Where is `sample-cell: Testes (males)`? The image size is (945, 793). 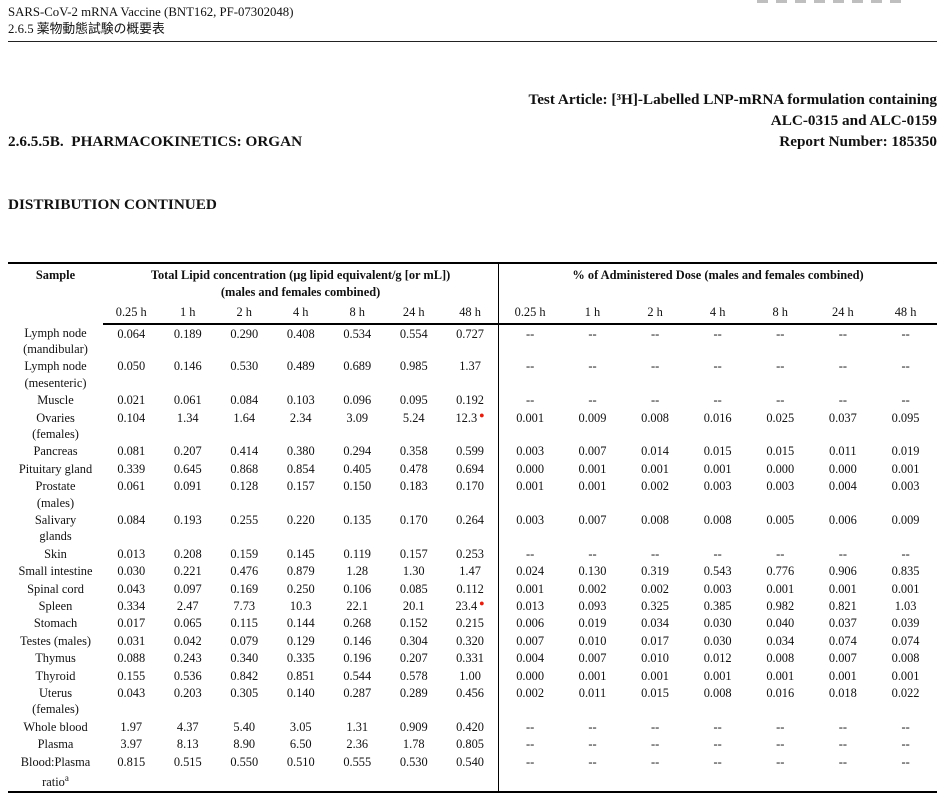 sample-cell: Testes (males) is located at coordinates (55, 640).